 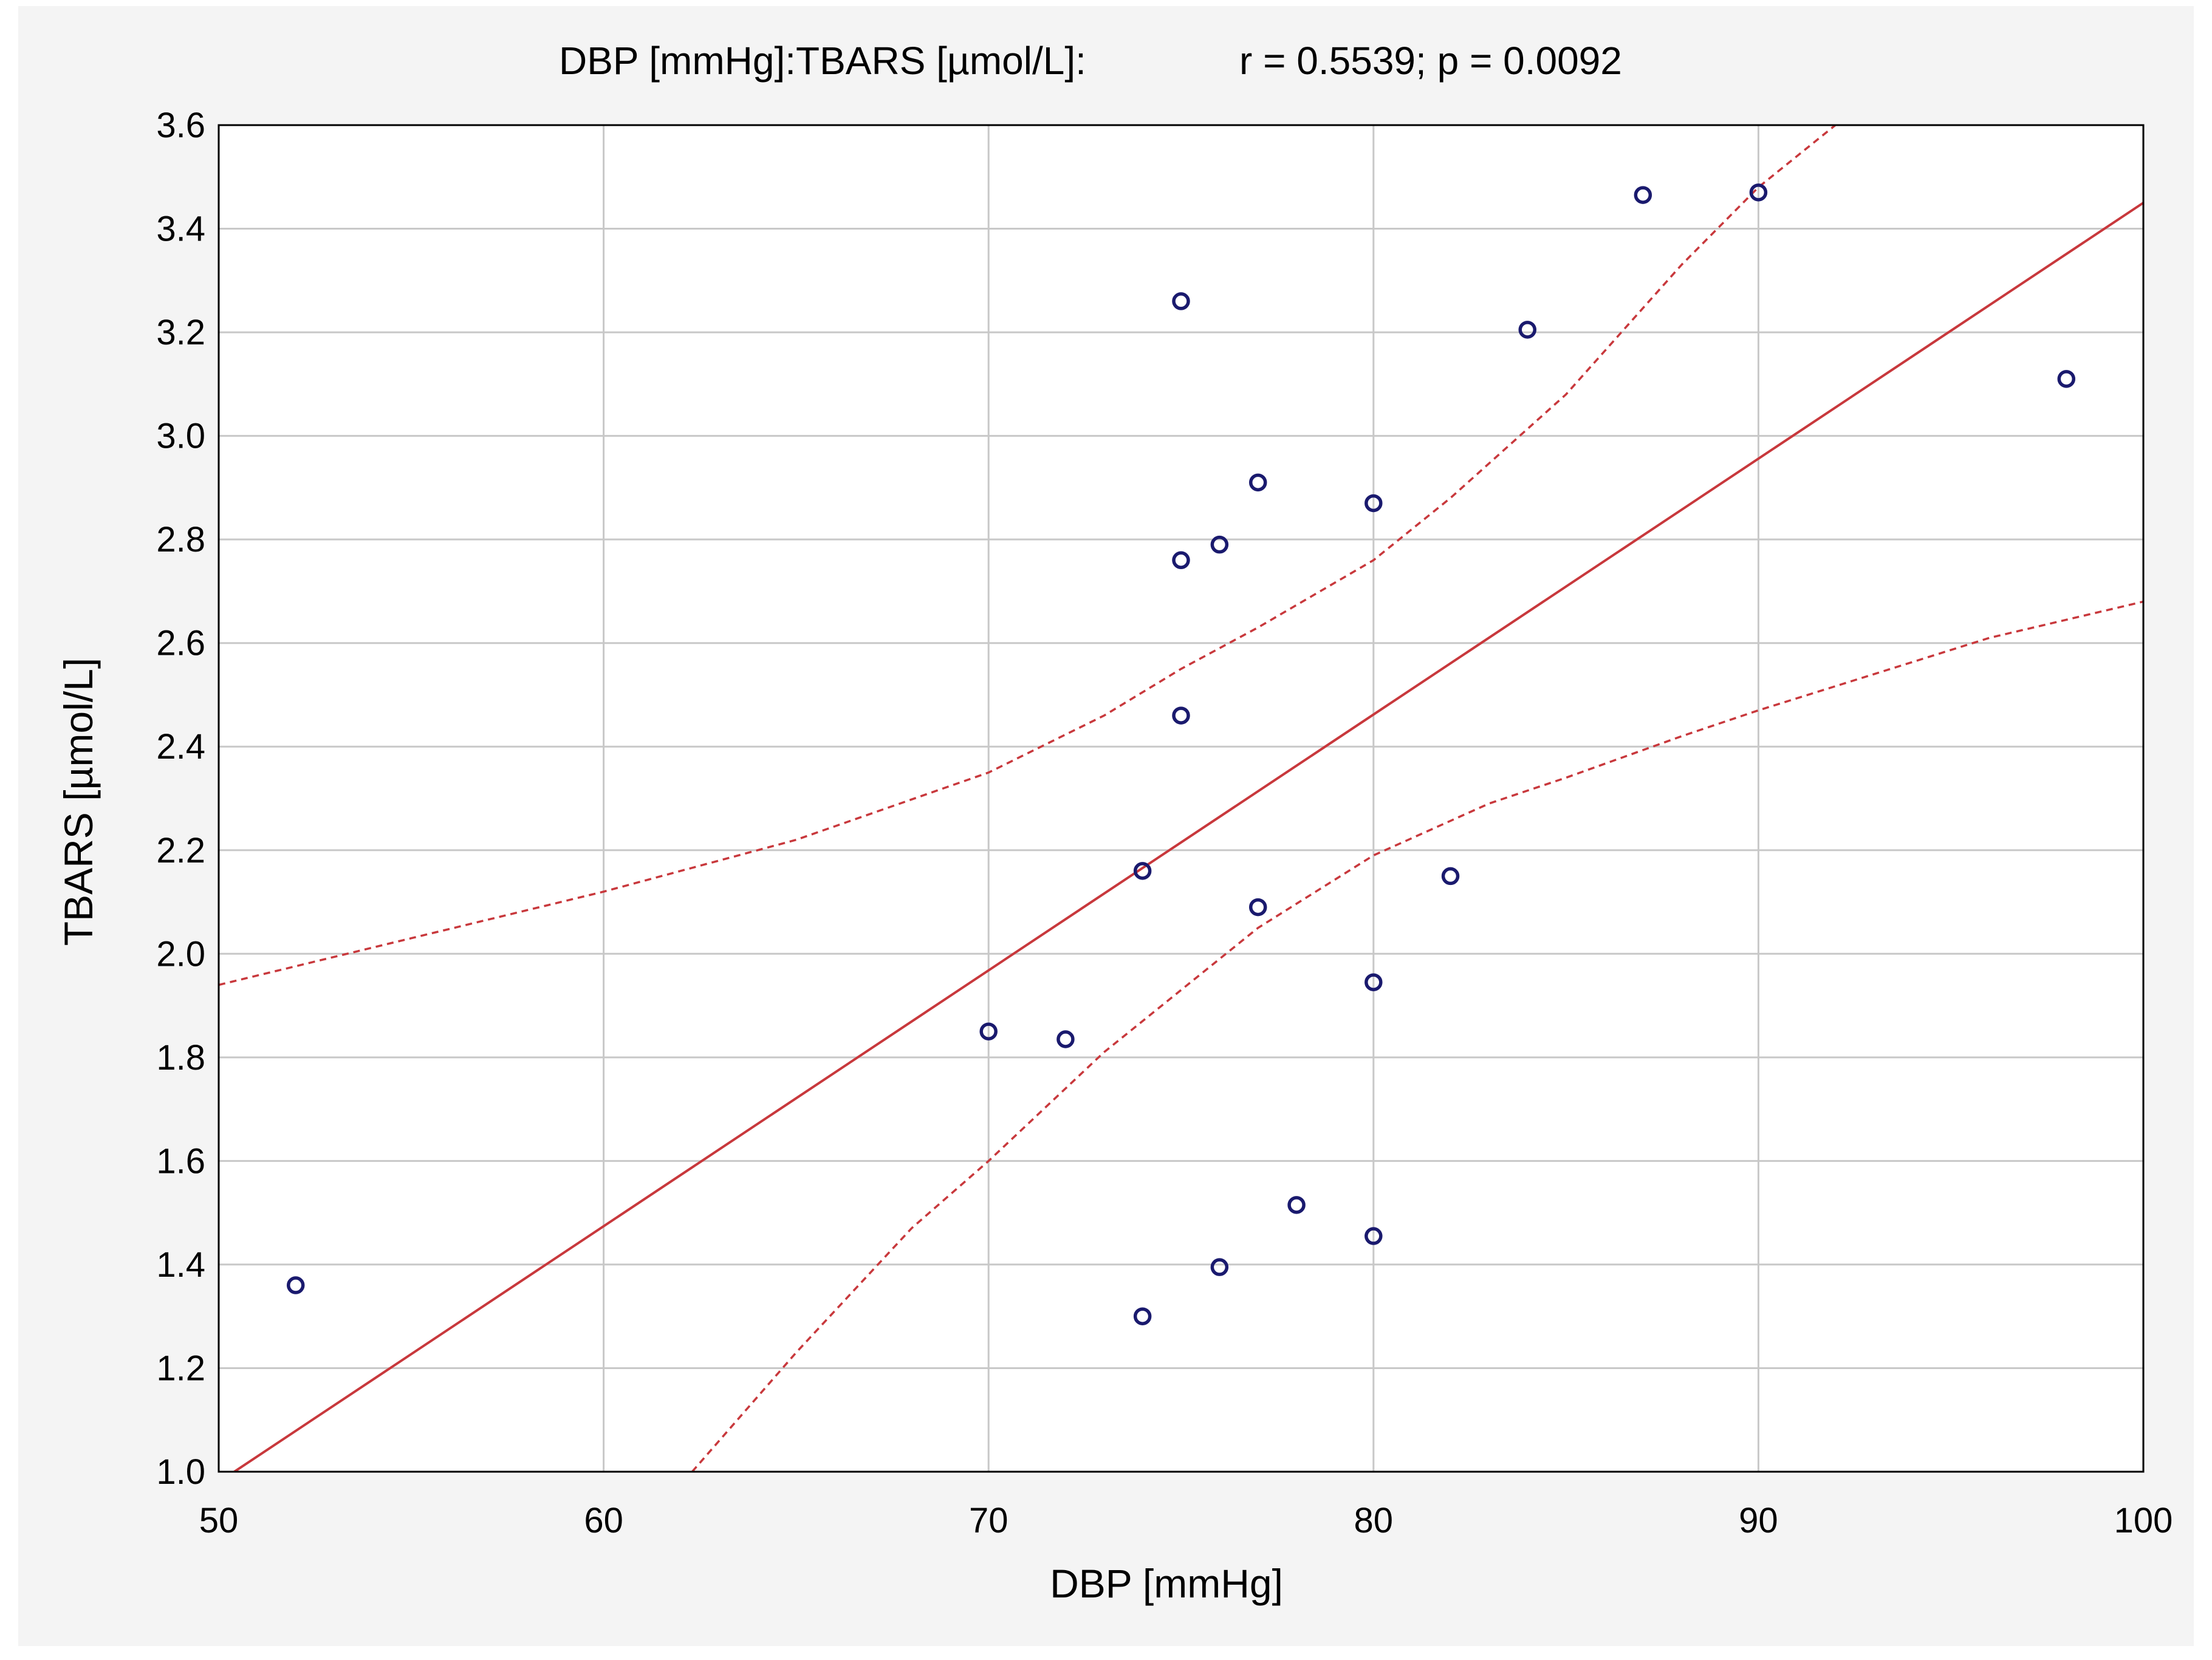 I want to click on y-tick-label: 1.6, so click(x=180, y=1161).